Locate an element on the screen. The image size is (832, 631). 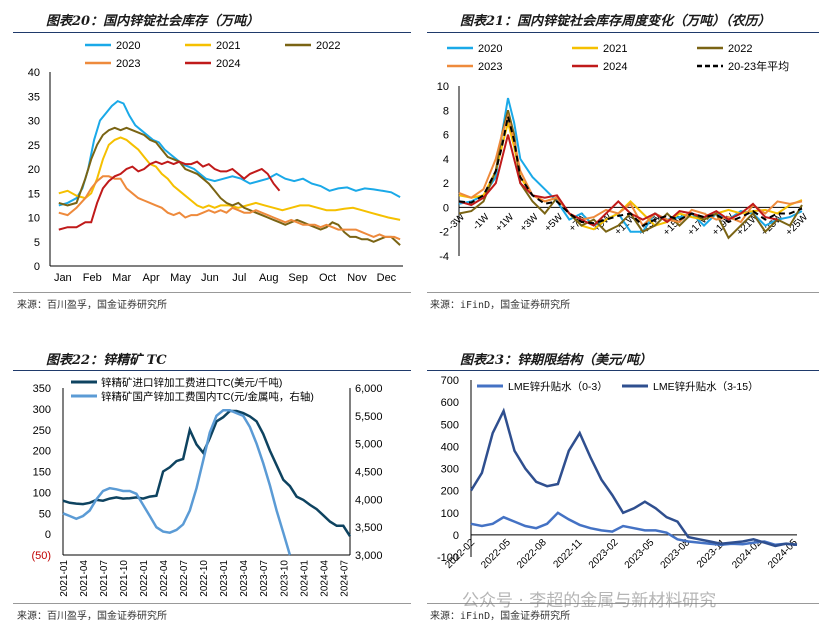
chart21-title: 图表21：国内锌锭社会库存周度变化（万吨）（农历） is located at coordinates (615, 21).